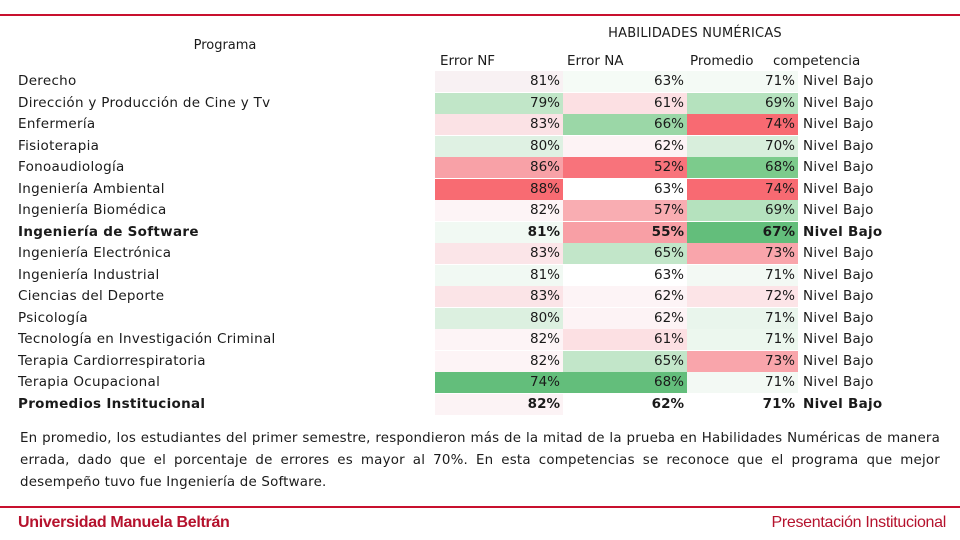 The height and width of the screenshot is (540, 960). What do you see at coordinates (595, 61) in the screenshot?
I see `column-header-error-na: Error NA` at bounding box center [595, 61].